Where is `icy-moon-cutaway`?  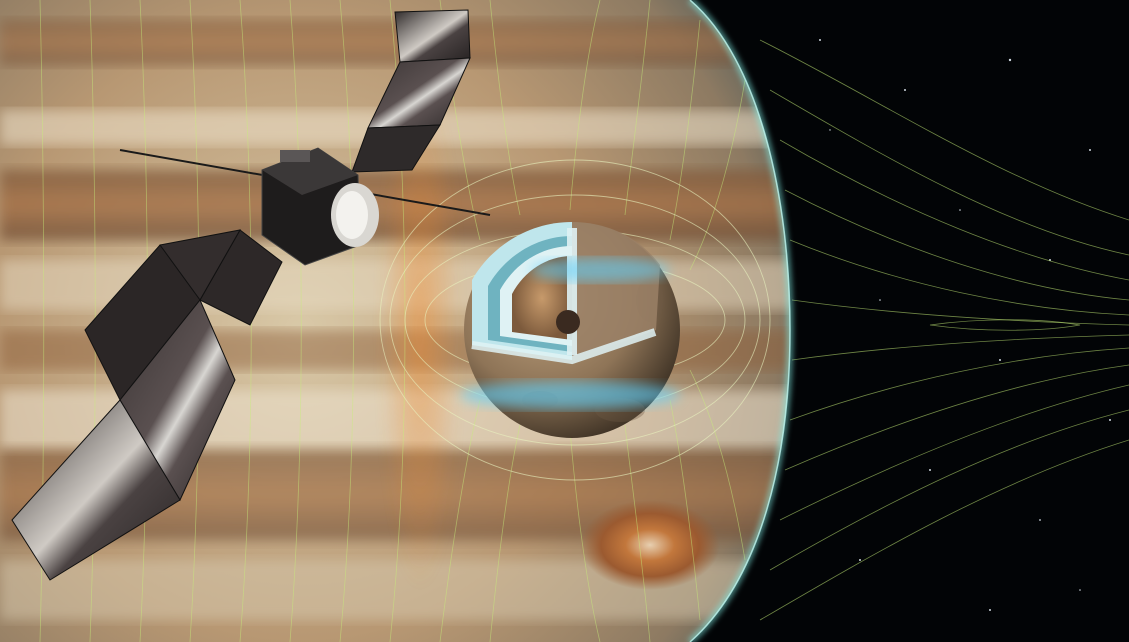
icy-moon-cutaway is located at coordinates (570, 330).